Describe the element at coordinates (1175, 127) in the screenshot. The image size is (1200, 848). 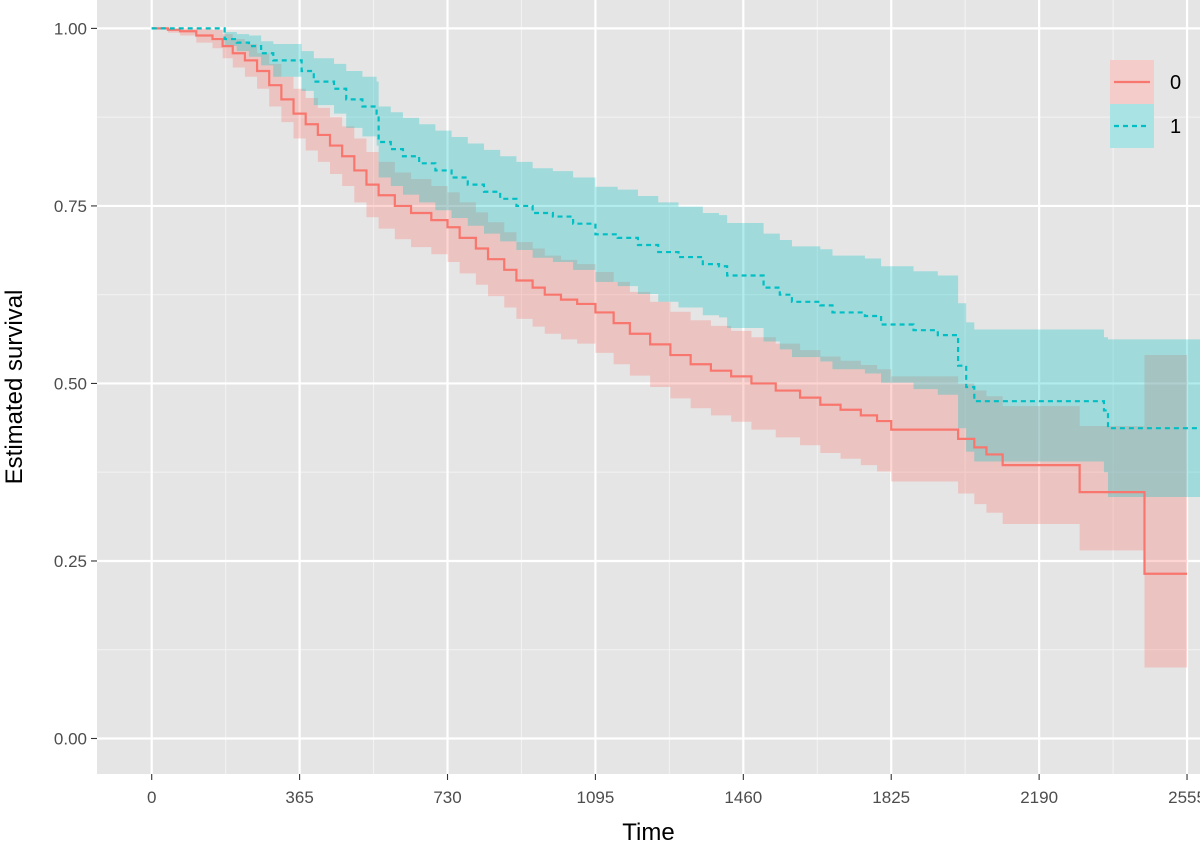
I see `legend-label: 1` at that location.